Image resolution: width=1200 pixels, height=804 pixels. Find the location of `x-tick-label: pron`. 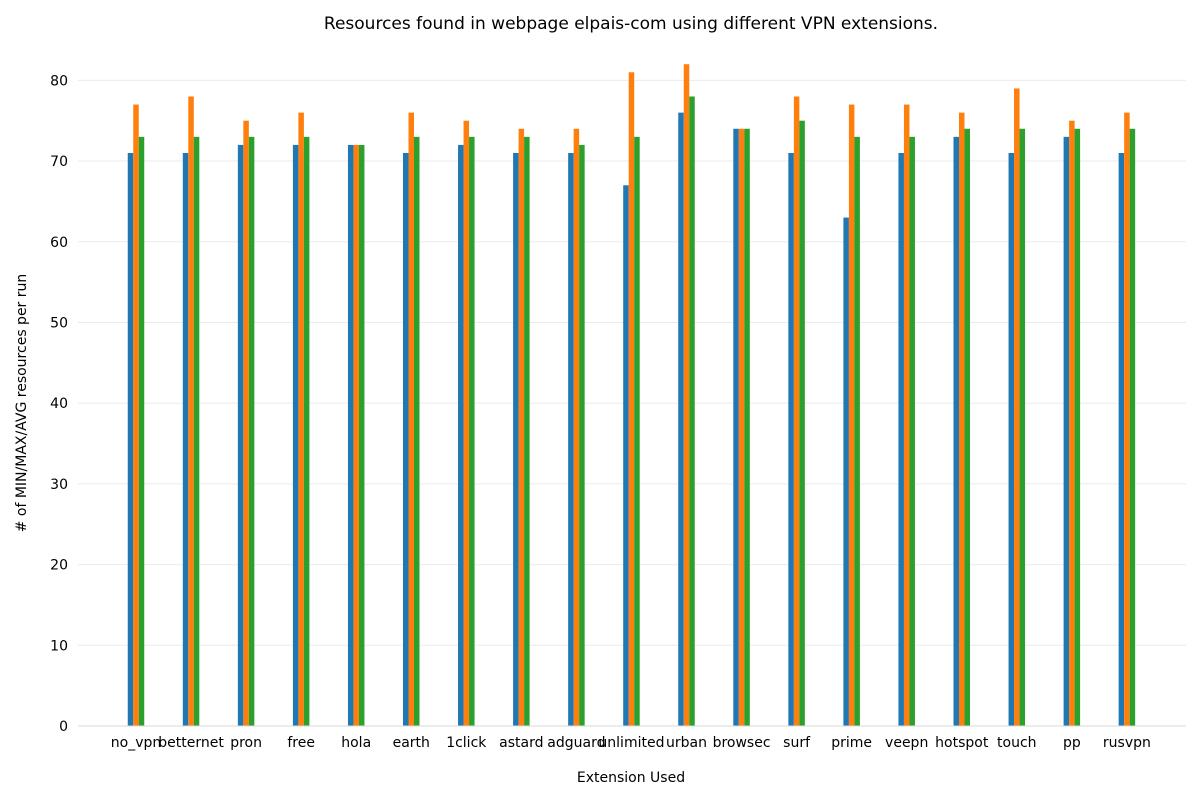

x-tick-label: pron is located at coordinates (246, 743).